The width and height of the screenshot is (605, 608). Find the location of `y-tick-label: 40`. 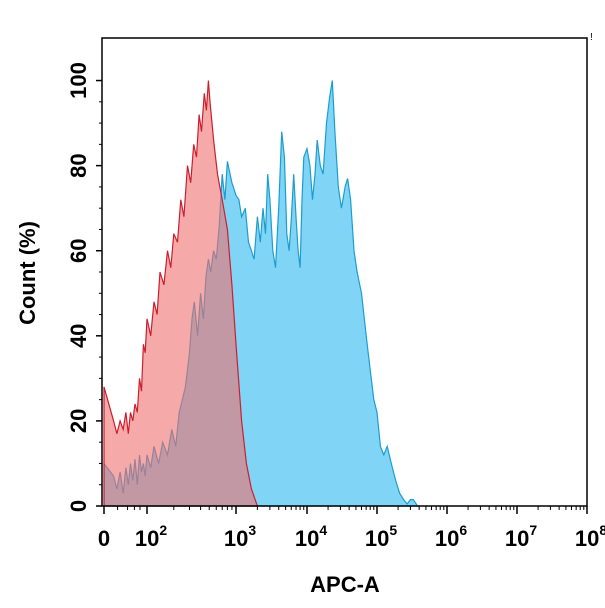

y-tick-label: 40 is located at coordinates (78, 336).